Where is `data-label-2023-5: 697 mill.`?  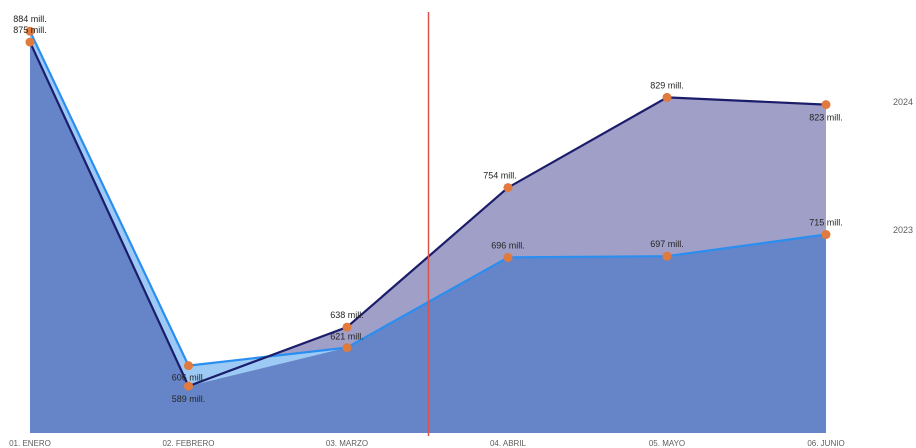 data-label-2023-5: 697 mill. is located at coordinates (667, 244).